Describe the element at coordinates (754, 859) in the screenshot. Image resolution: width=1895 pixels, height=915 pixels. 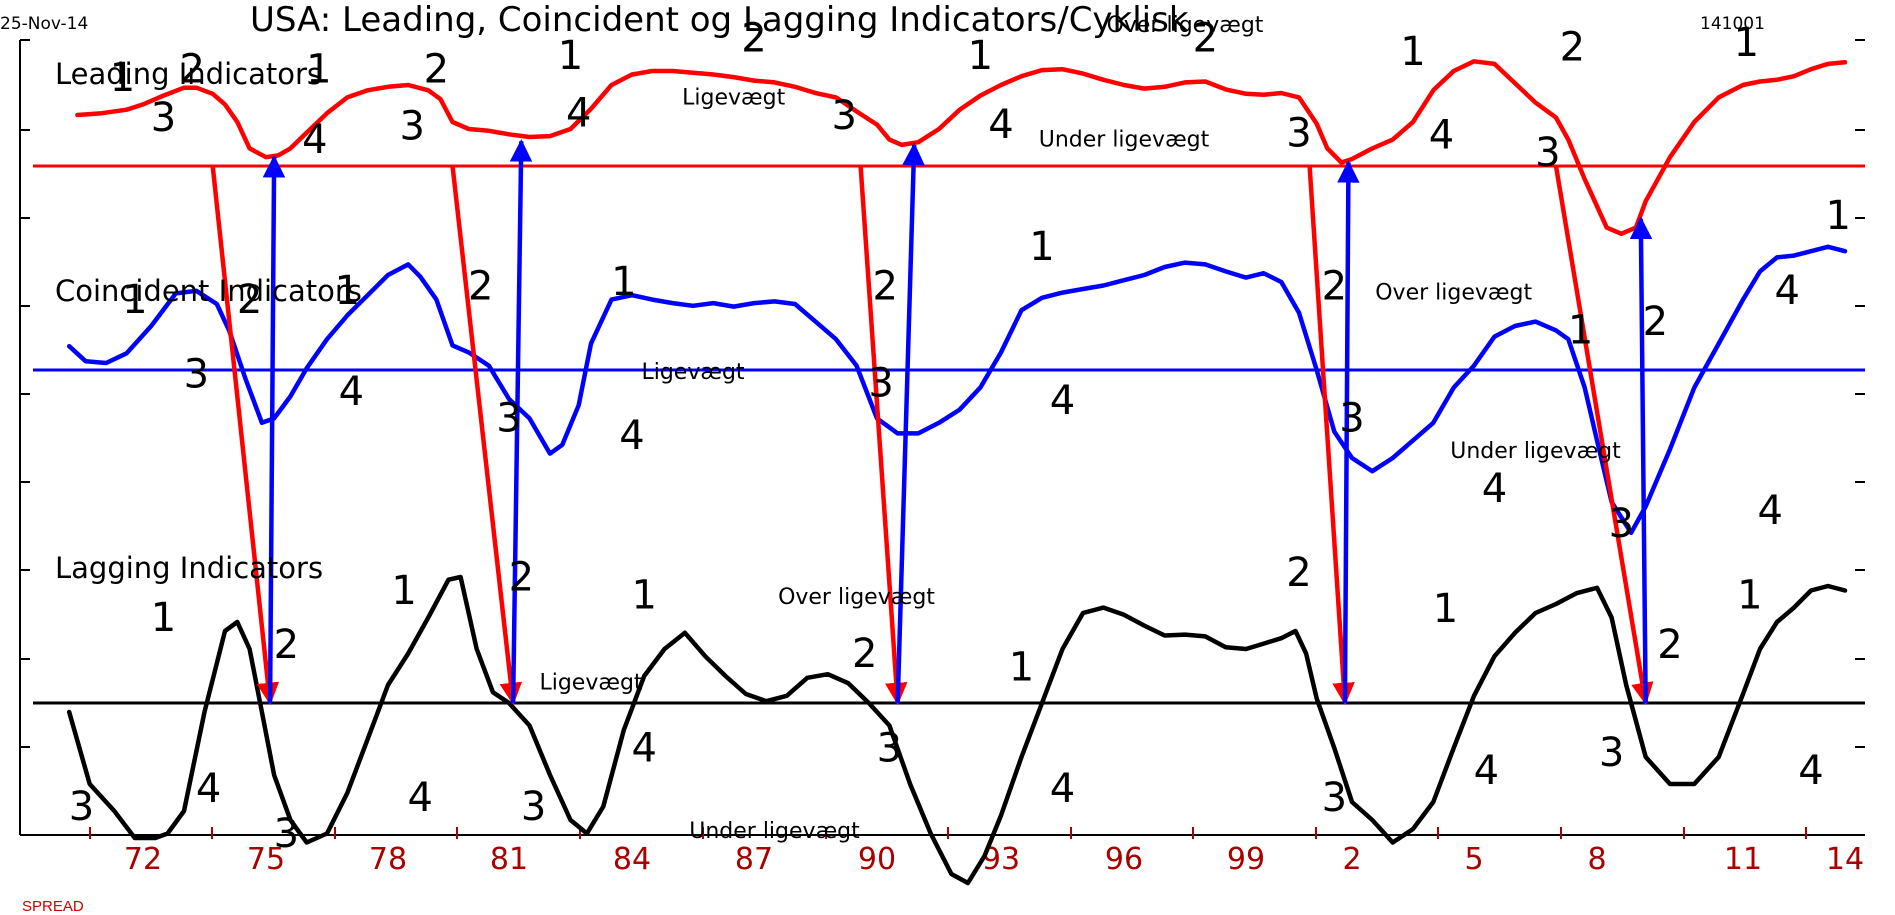
I see `x-tick-label: 87` at that location.